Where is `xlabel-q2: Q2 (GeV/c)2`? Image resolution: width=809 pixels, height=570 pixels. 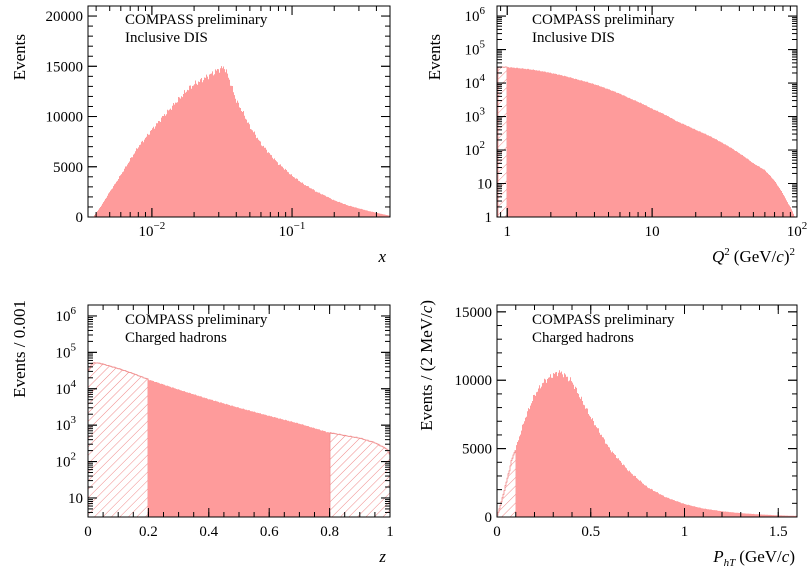 xlabel-q2: Q2 (GeV/c)2 is located at coordinates (753, 256).